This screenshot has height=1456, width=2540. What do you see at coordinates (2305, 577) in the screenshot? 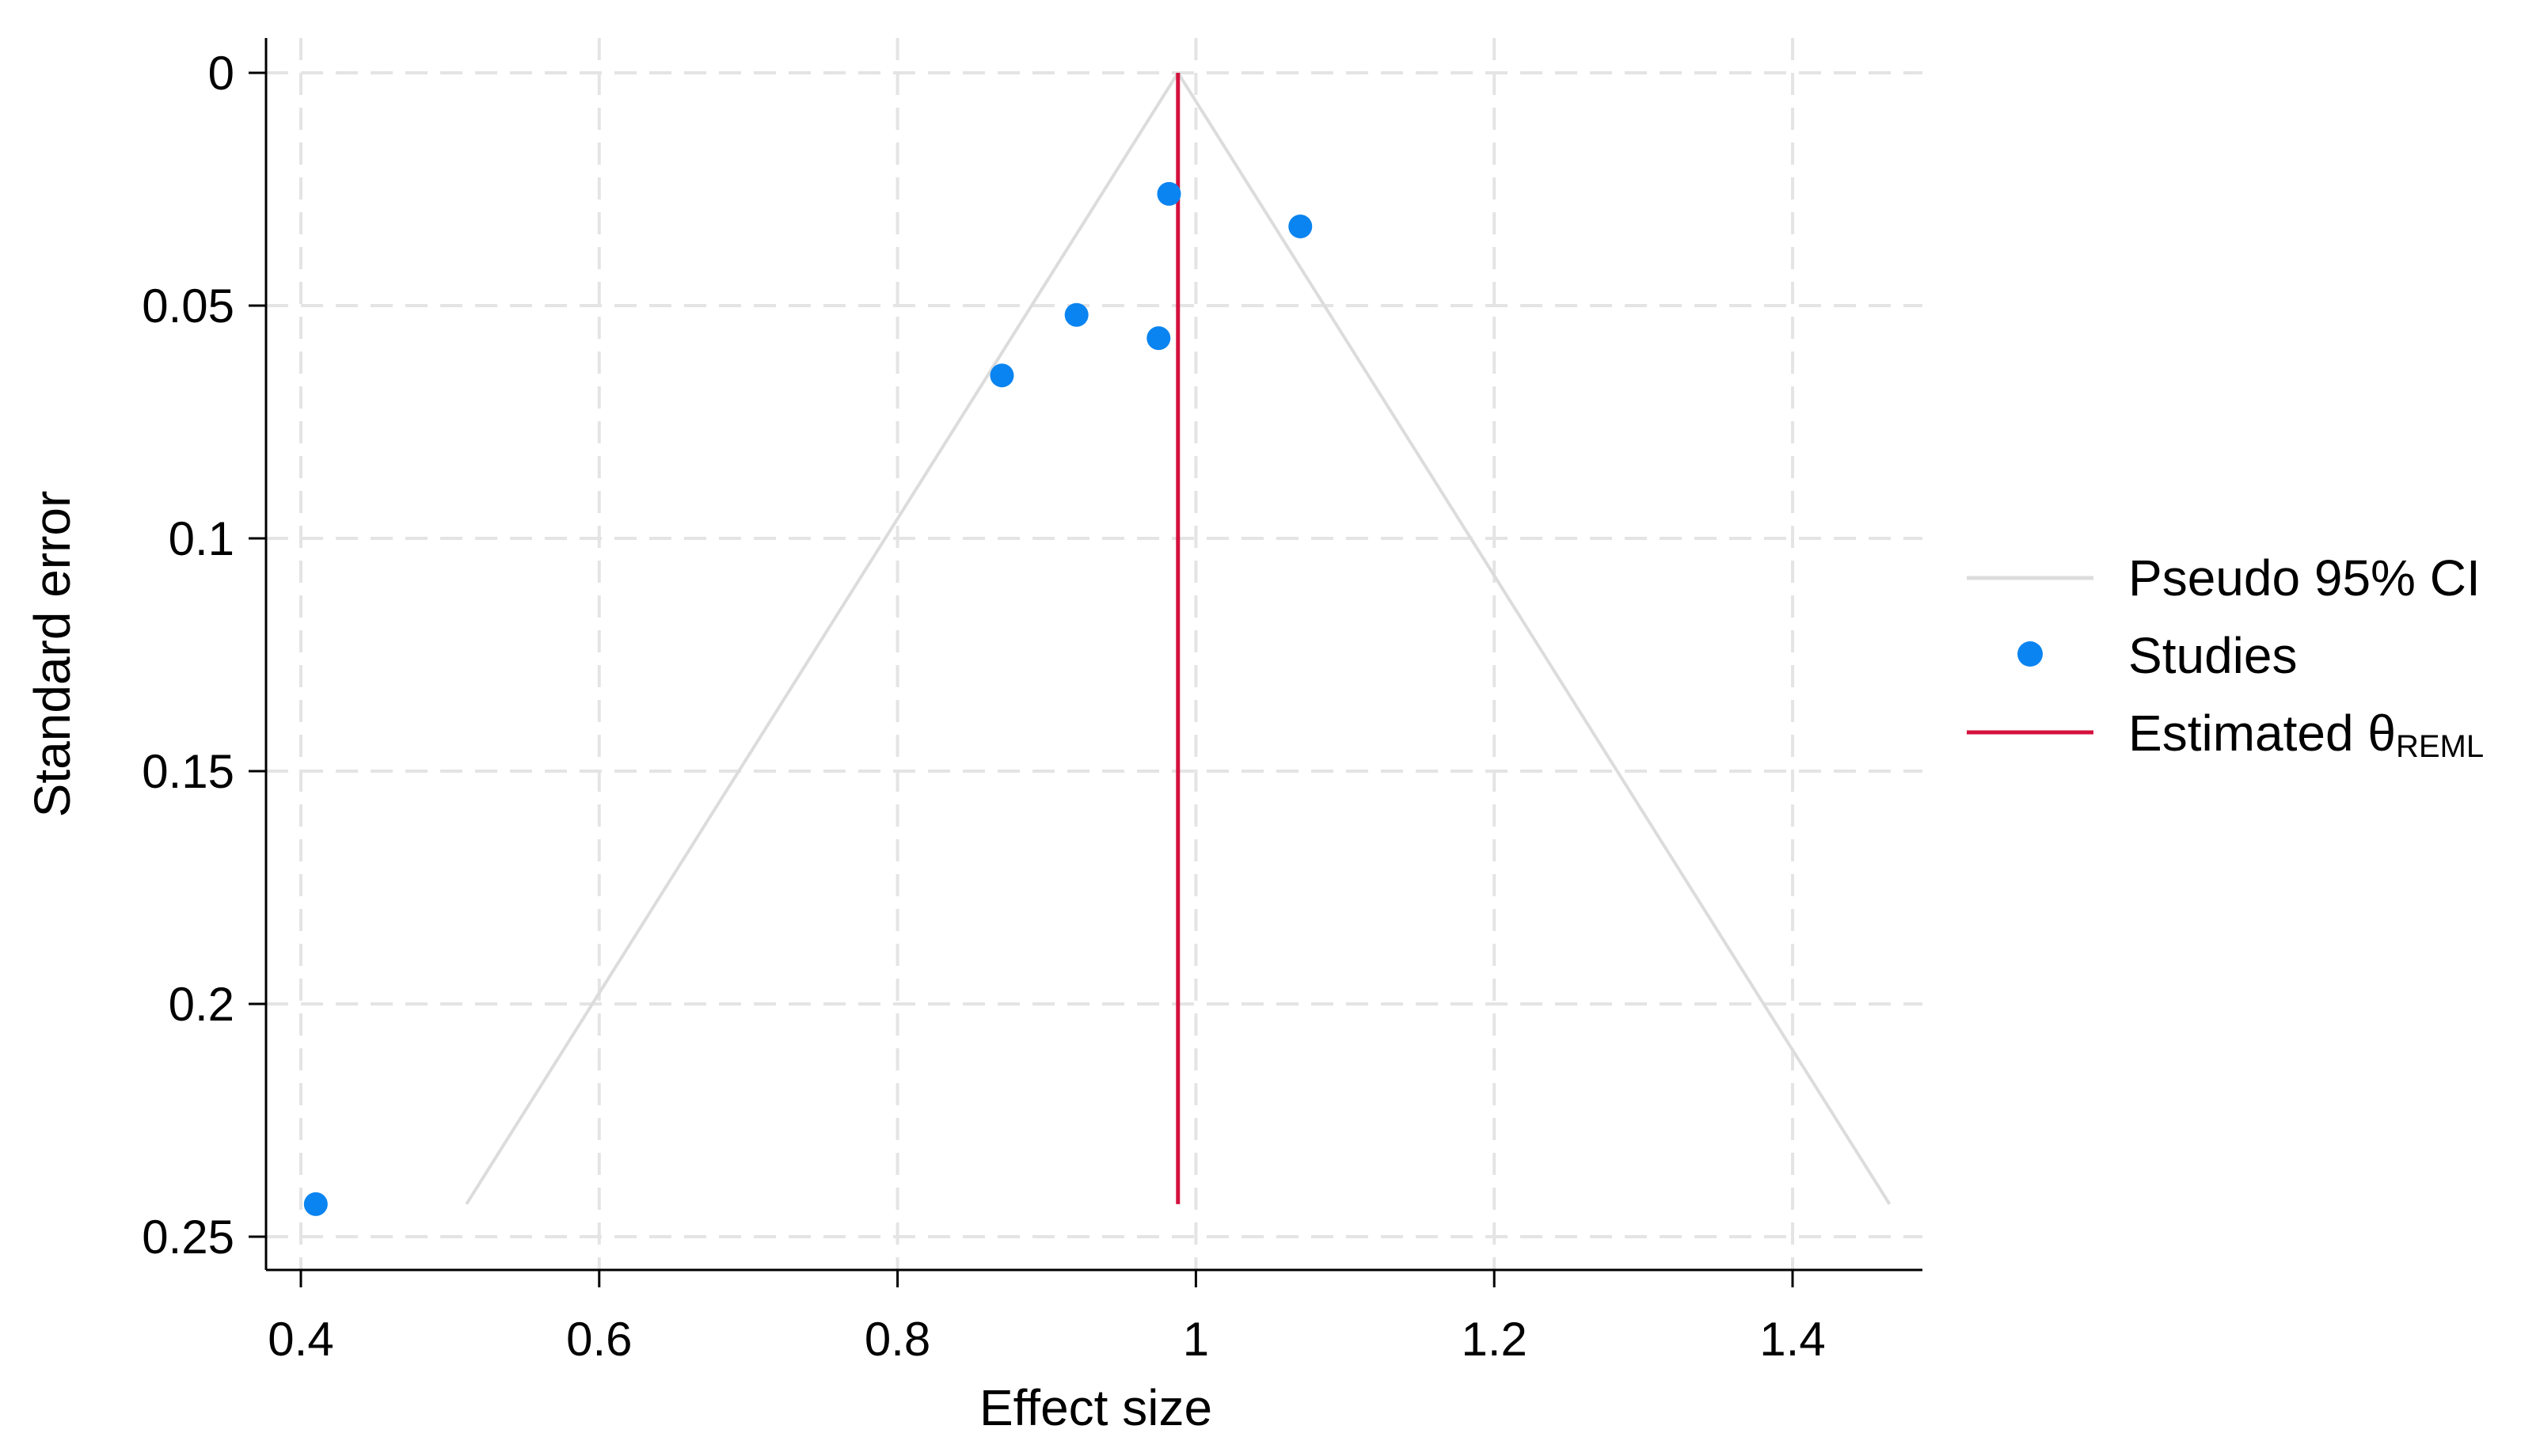
I see `legend-ci-label: Pseudo 95% CI` at bounding box center [2305, 577].